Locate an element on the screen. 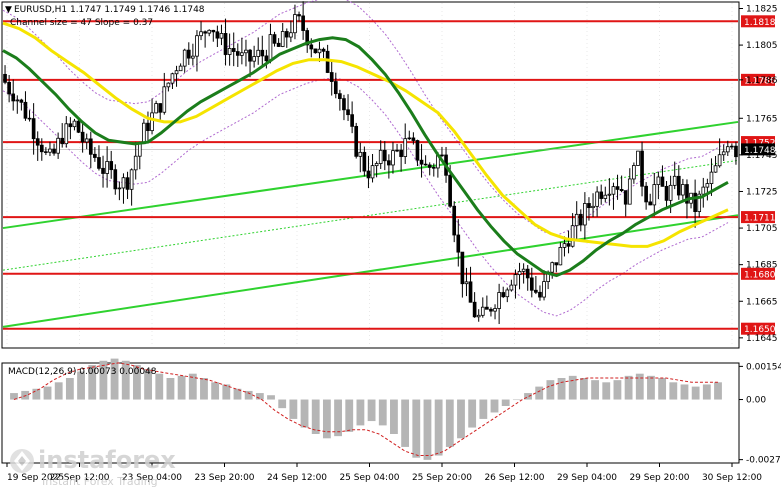  time-tick-label: 23 Sep 04:00 is located at coordinates (152, 478).